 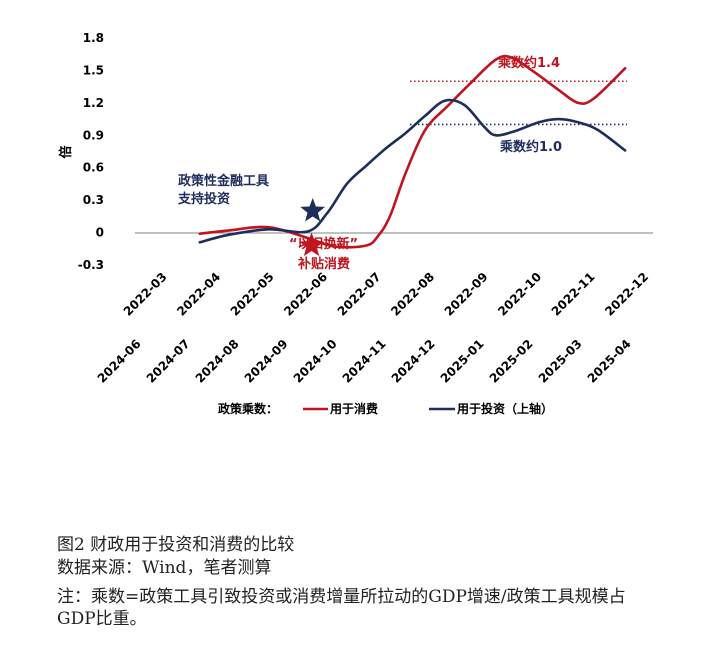 What do you see at coordinates (248, 408) in the screenshot?
I see `legend-title: 政策乘数：` at bounding box center [248, 408].